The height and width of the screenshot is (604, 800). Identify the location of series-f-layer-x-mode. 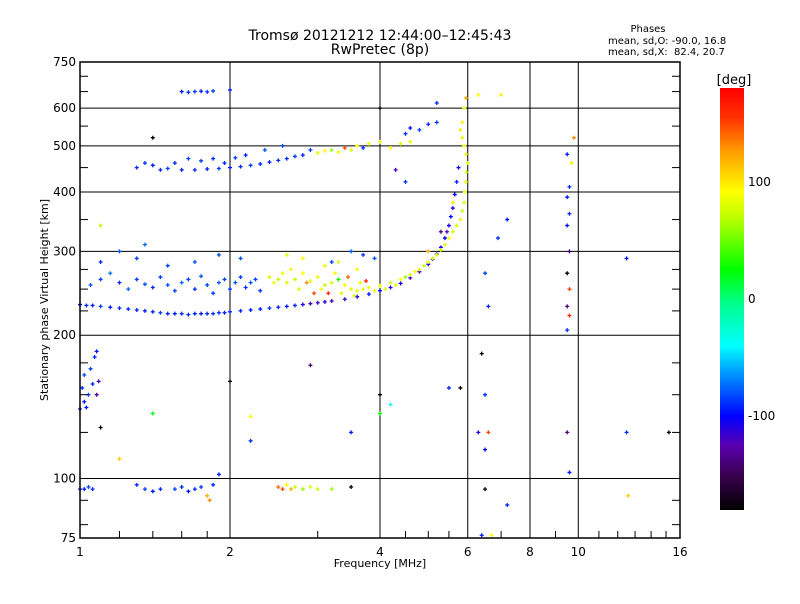
(368, 197).